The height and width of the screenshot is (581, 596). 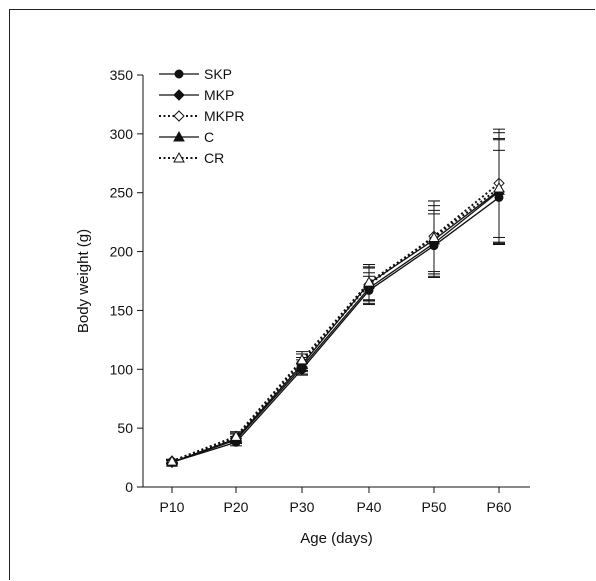 What do you see at coordinates (236, 507) in the screenshot?
I see `x-tick-label: P20` at bounding box center [236, 507].